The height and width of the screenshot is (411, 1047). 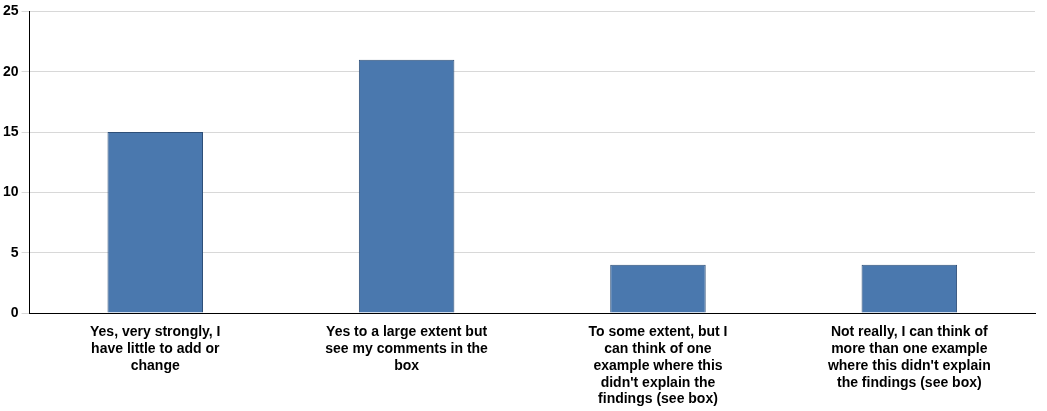 What do you see at coordinates (10, 10) in the screenshot?
I see `y-tick-label: 25` at bounding box center [10, 10].